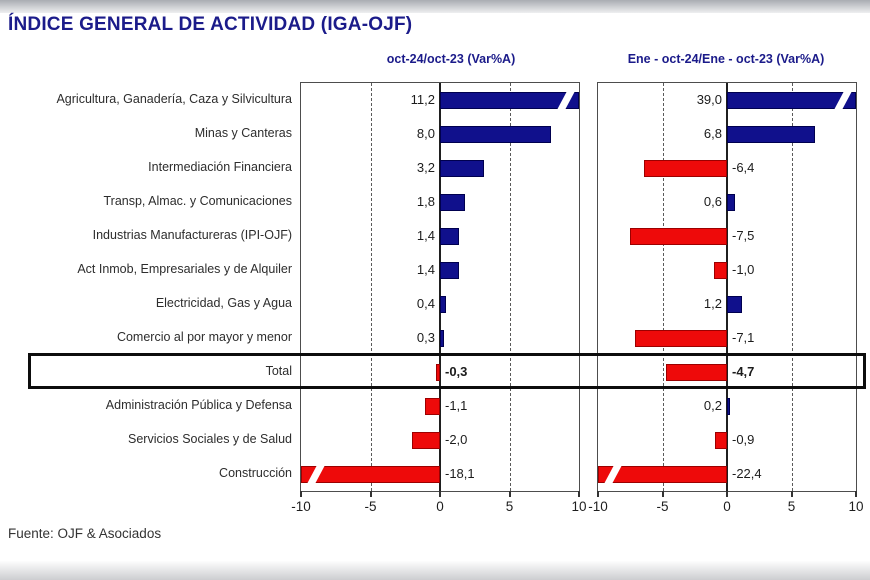  I want to click on bar-value-label: 0,4, so click(425, 303).